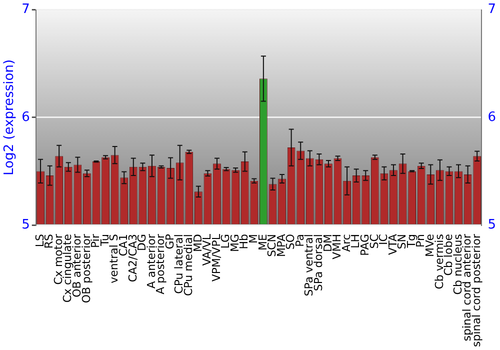 The height and width of the screenshot is (350, 500). Describe the element at coordinates (161, 264) in the screenshot. I see `x-tick-label: A posterior` at that location.